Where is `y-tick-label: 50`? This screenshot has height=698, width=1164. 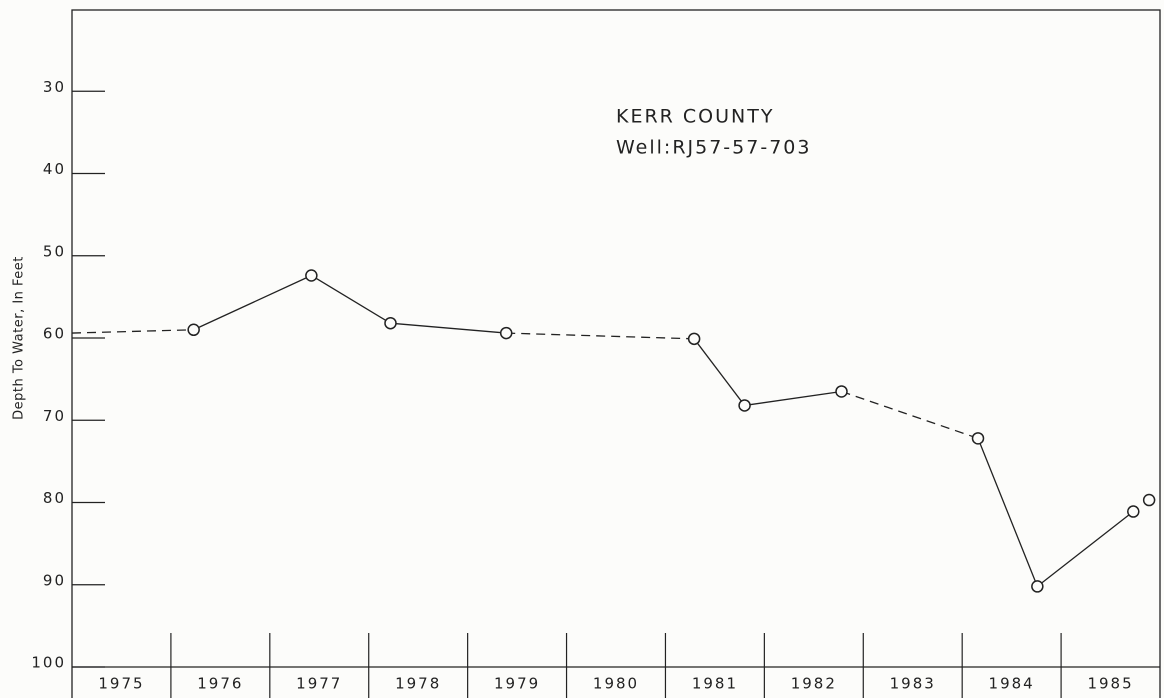 y-tick-label: 50 is located at coordinates (54, 251).